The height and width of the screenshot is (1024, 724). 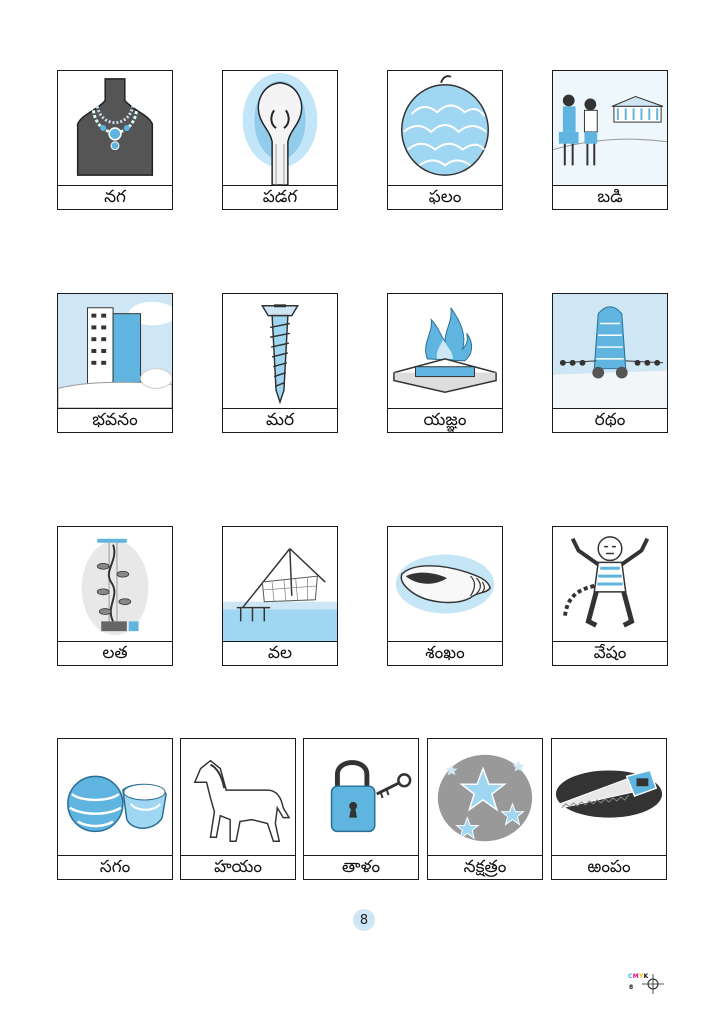 What do you see at coordinates (238, 797) in the screenshot?
I see `horse-icon` at bounding box center [238, 797].